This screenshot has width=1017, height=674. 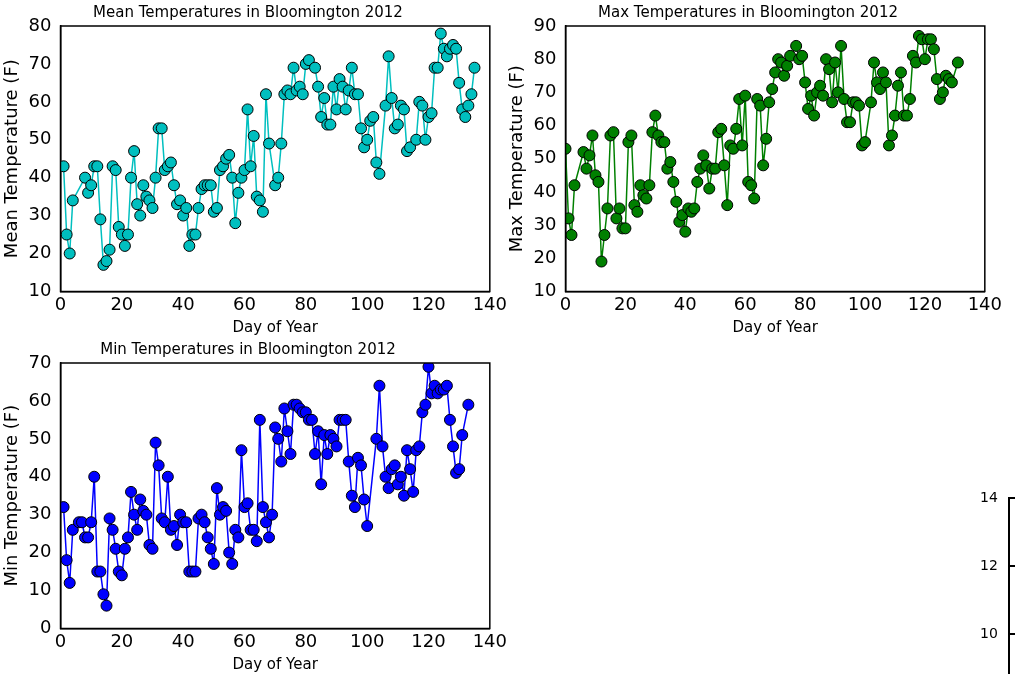 What do you see at coordinates (248, 348) in the screenshot?
I see `chart-title: Min Temperatures in Bloomington 2012` at bounding box center [248, 348].